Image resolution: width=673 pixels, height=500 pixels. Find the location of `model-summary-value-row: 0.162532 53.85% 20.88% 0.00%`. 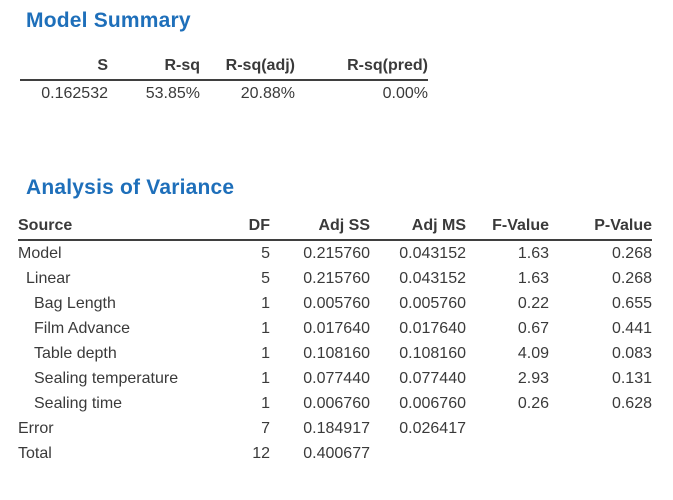

model-summary-value-row: 0.162532 53.85% 20.88% 0.00% is located at coordinates (224, 93).